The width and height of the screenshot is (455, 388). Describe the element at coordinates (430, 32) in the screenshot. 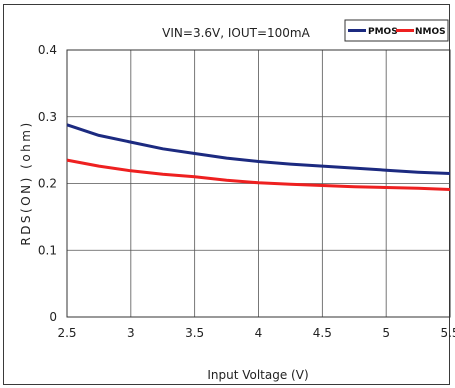

I see `legend-label-nmos: NMOS` at that location.